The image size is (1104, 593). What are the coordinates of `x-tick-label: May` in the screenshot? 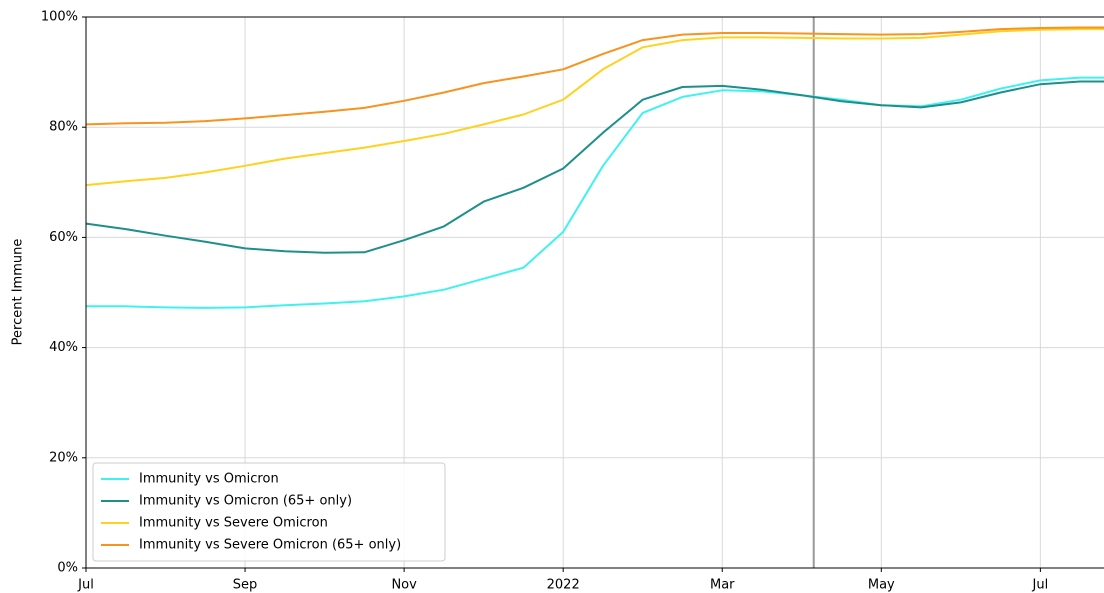 It's located at (881, 585).